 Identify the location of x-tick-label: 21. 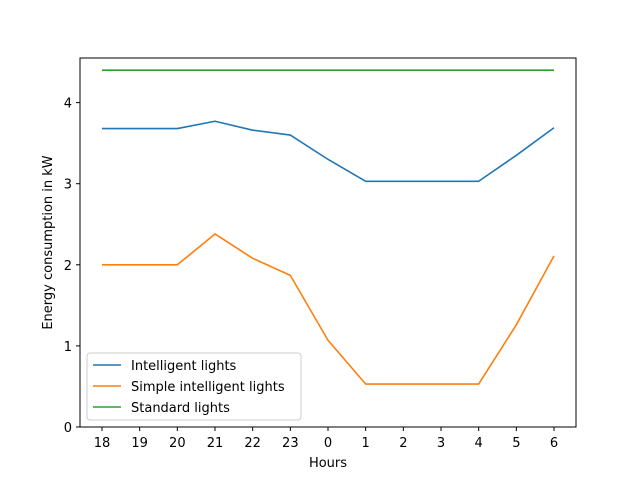
(215, 443).